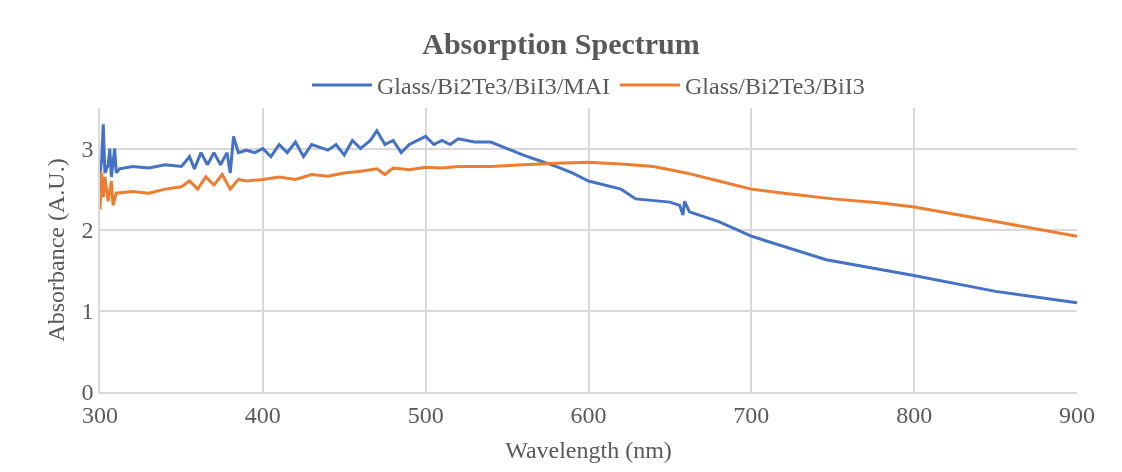 Image resolution: width=1122 pixels, height=472 pixels. I want to click on y-tick-label: 1, so click(87, 311).